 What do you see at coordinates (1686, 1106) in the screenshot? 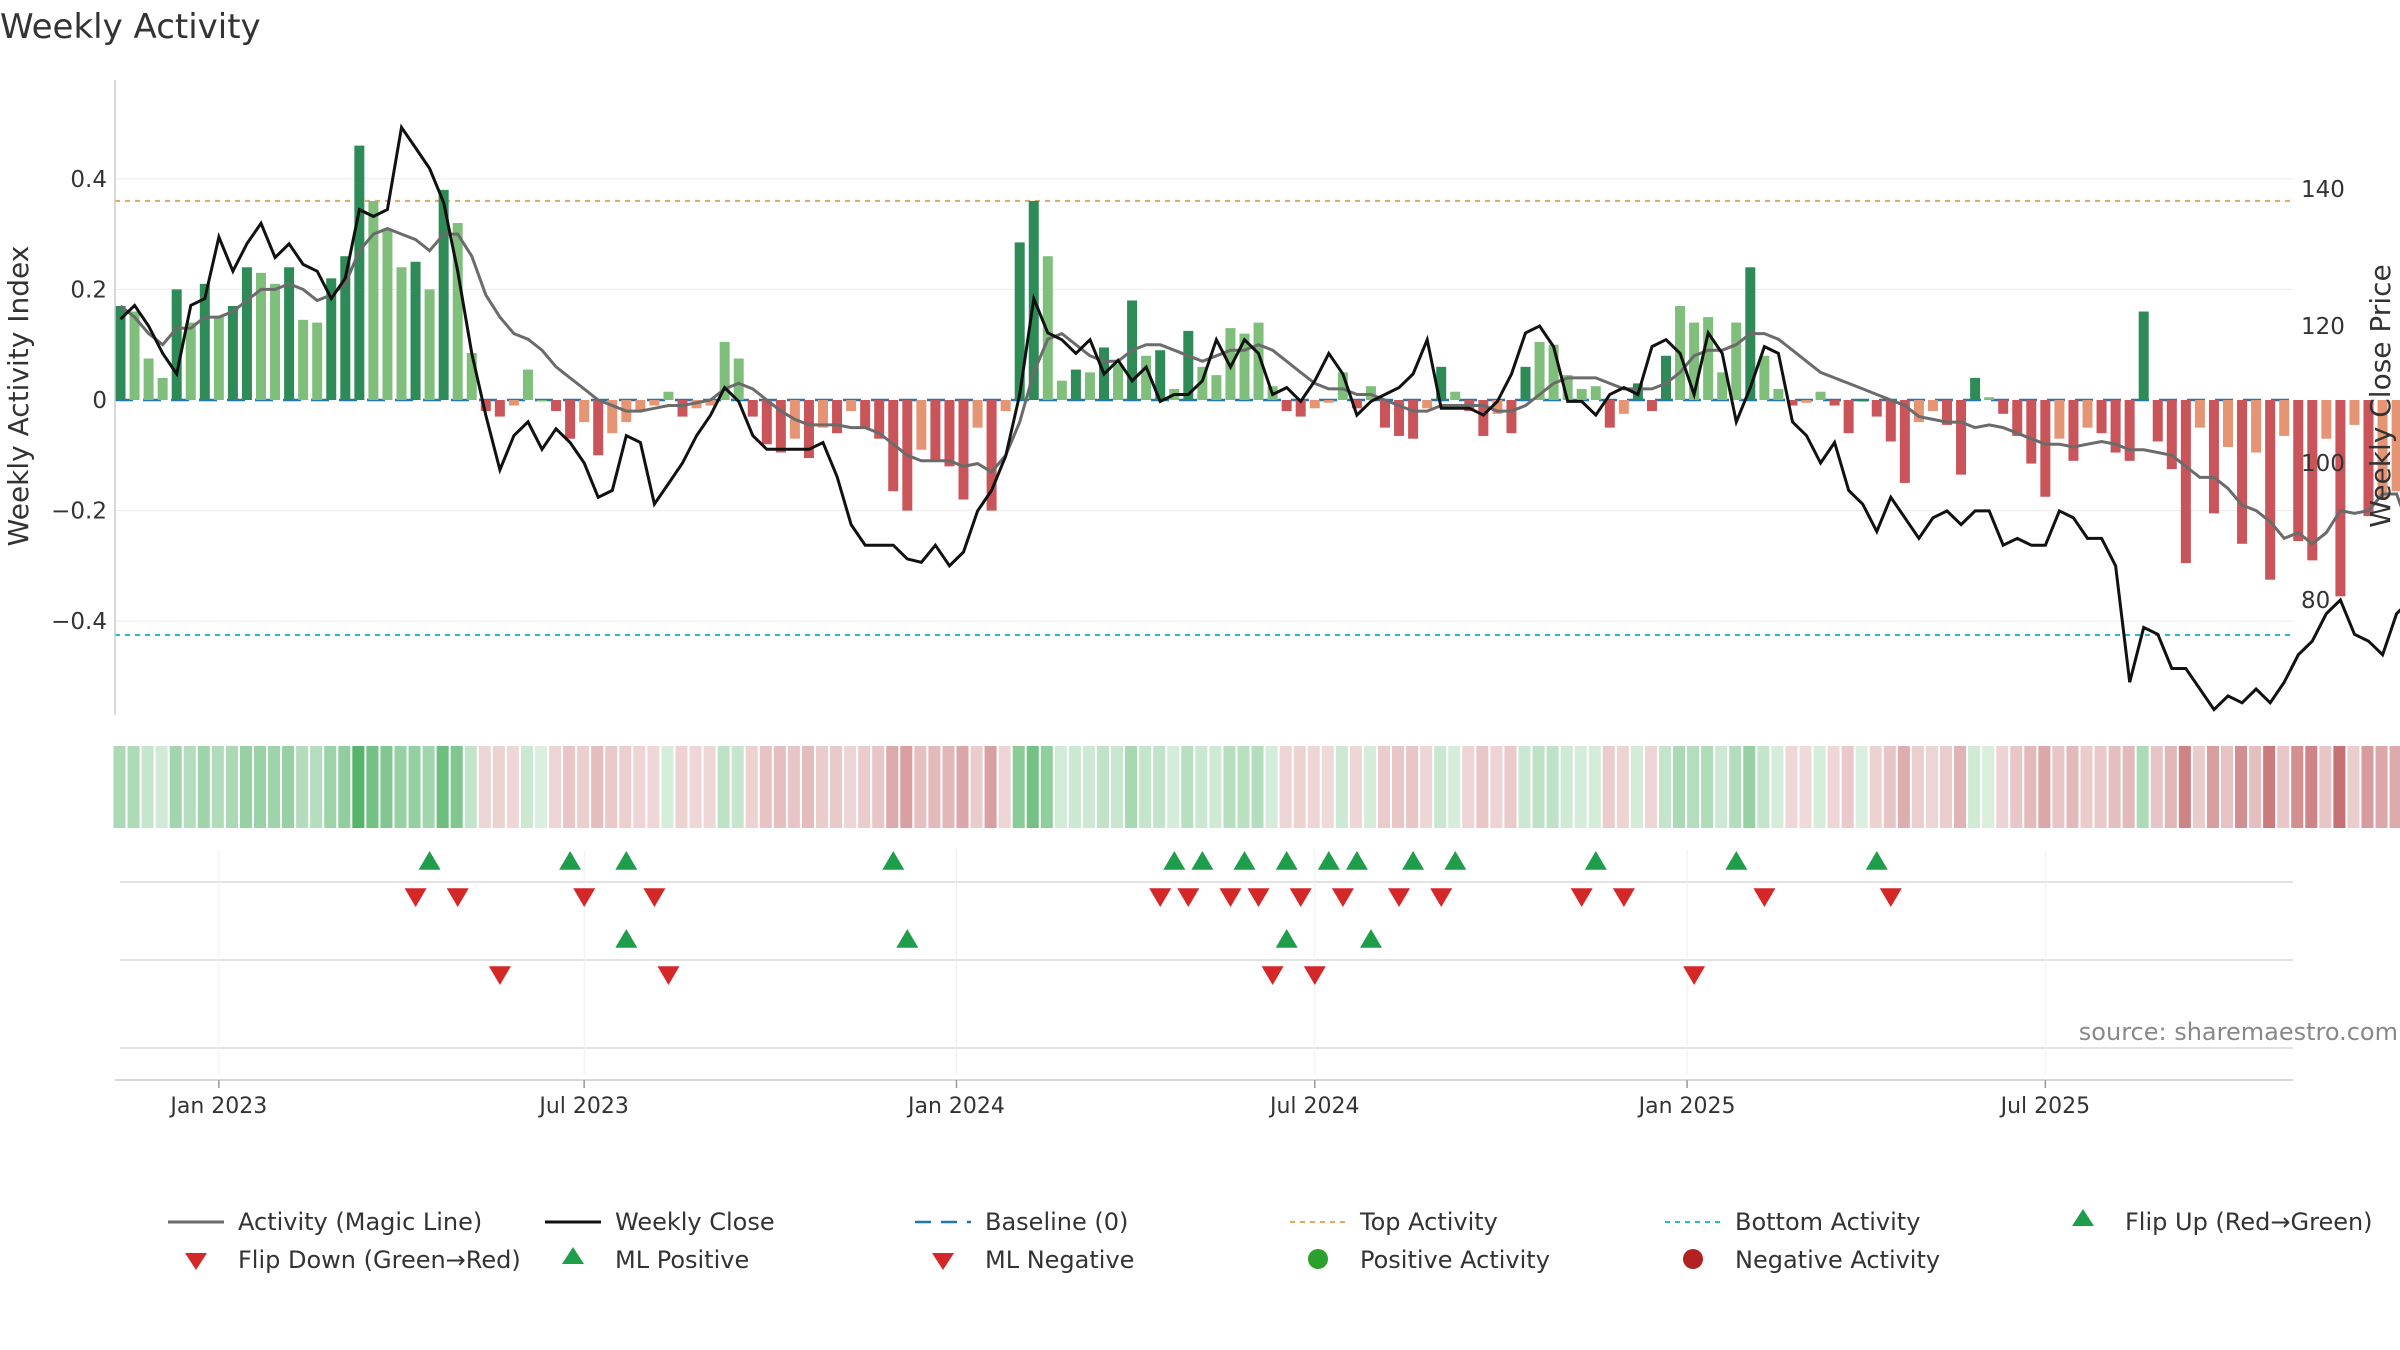
I see `date-tick-label-4: Jan 2025` at bounding box center [1686, 1106].